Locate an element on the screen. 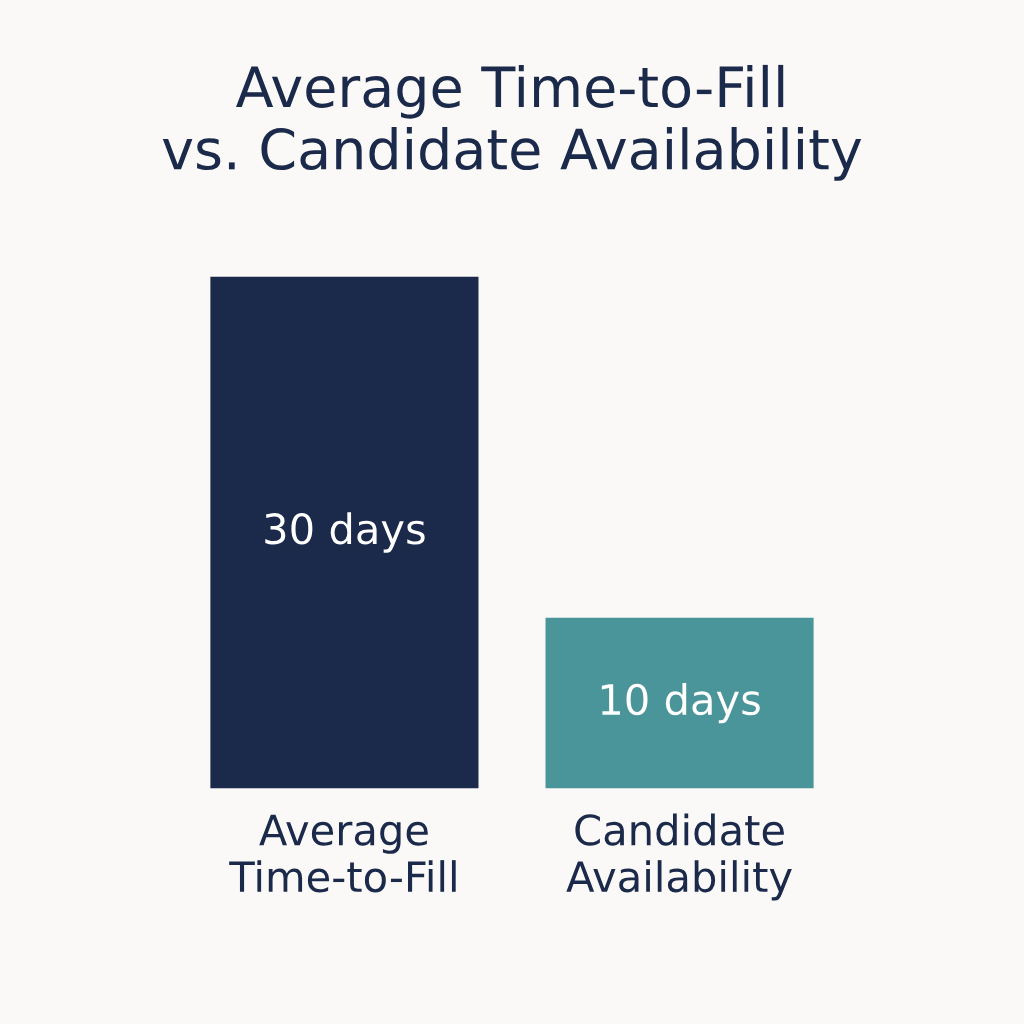 Image resolution: width=1024 pixels, height=1024 pixels. data-label: 10 days is located at coordinates (680, 703).